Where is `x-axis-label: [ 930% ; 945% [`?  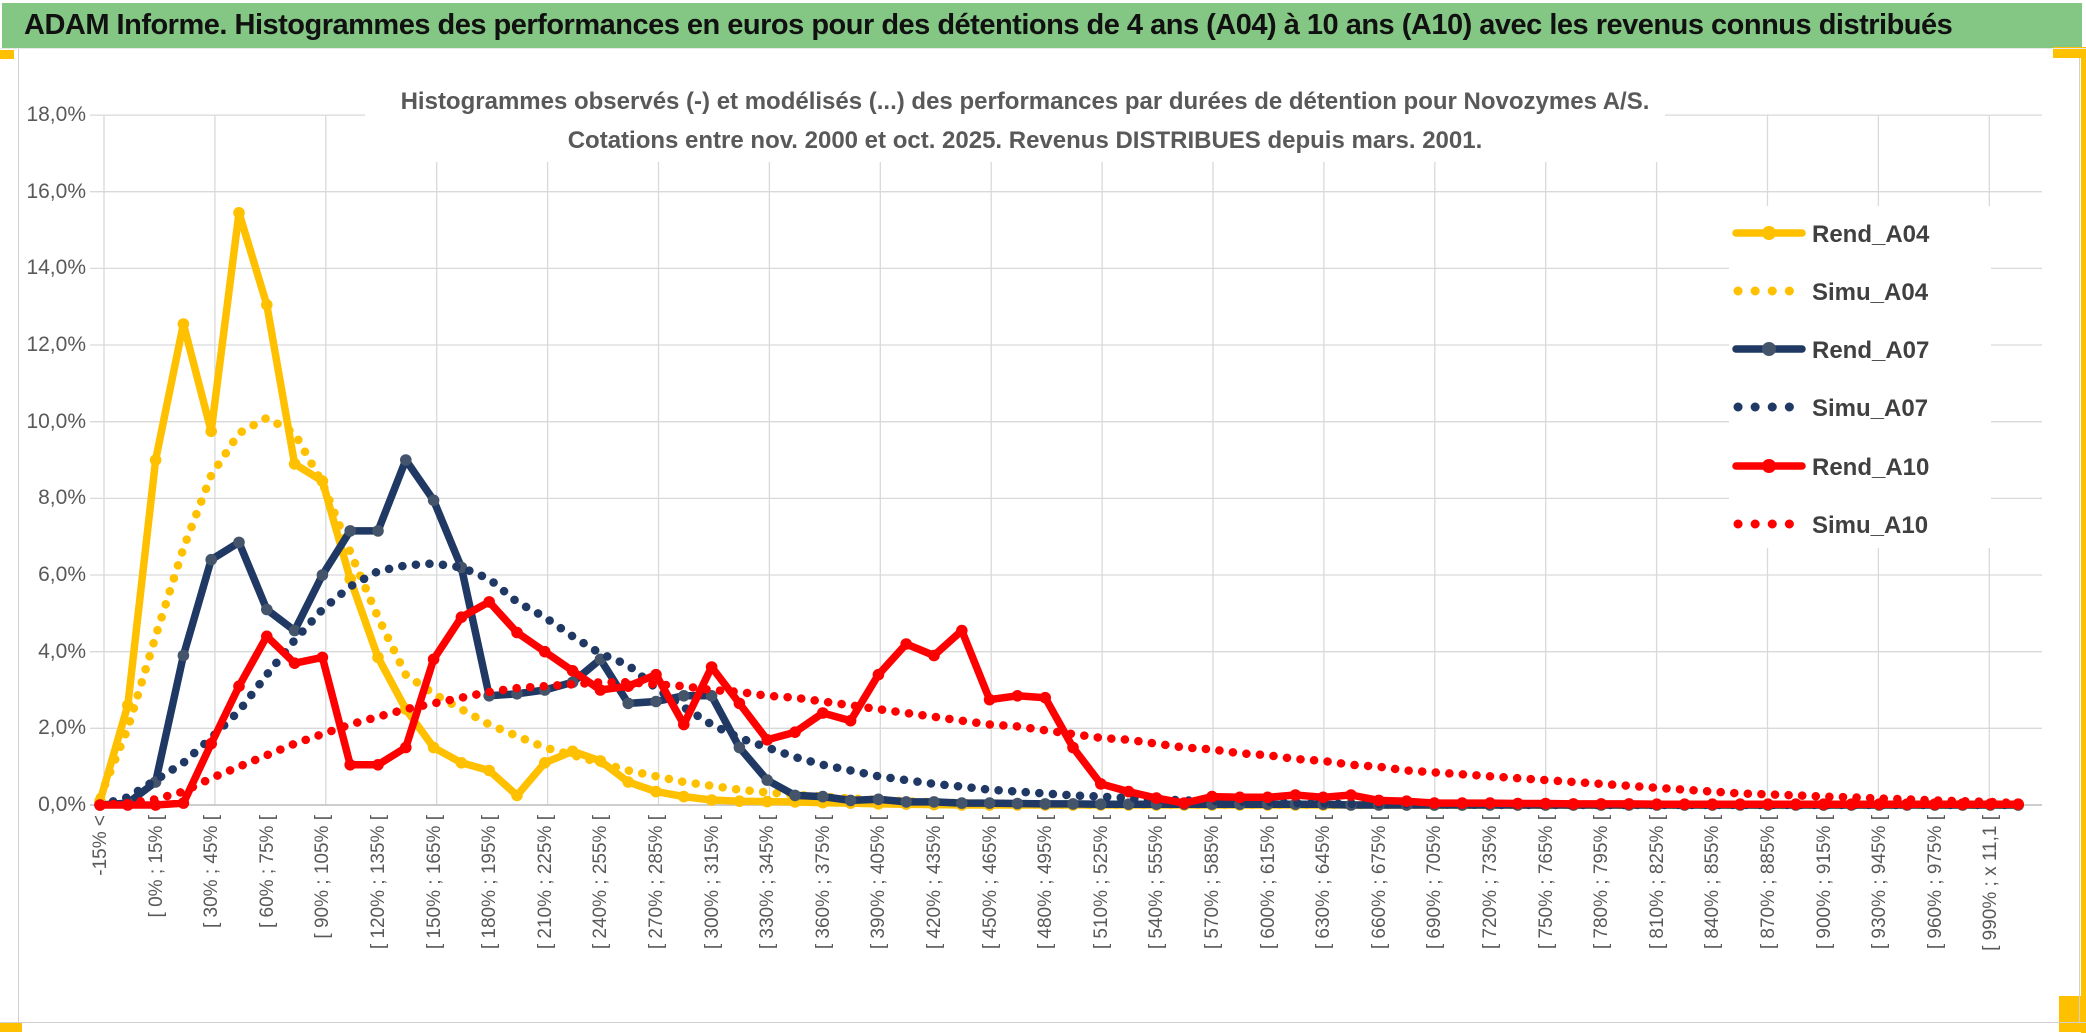 x-axis-label: [ 930% ; 945% [ is located at coordinates (1879, 882).